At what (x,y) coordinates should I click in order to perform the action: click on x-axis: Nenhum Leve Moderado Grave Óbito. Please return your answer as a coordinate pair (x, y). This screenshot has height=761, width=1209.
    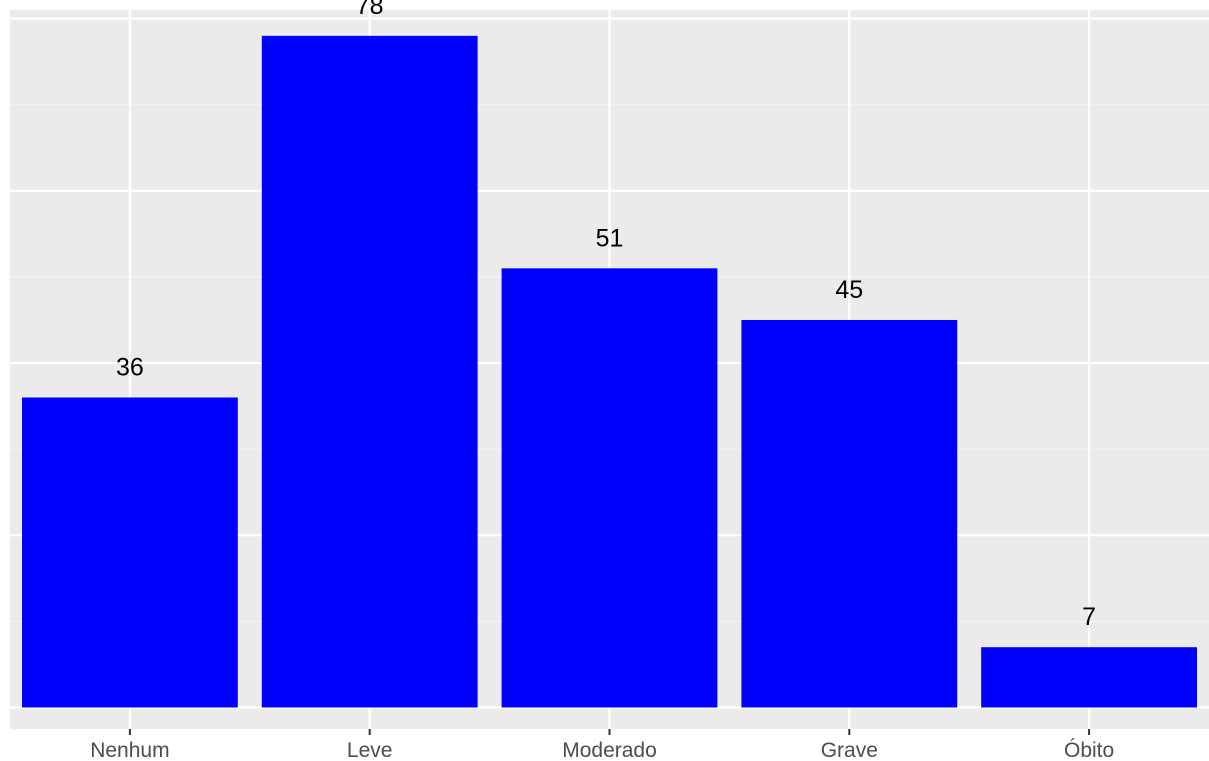
    Looking at the image, I should click on (602, 745).